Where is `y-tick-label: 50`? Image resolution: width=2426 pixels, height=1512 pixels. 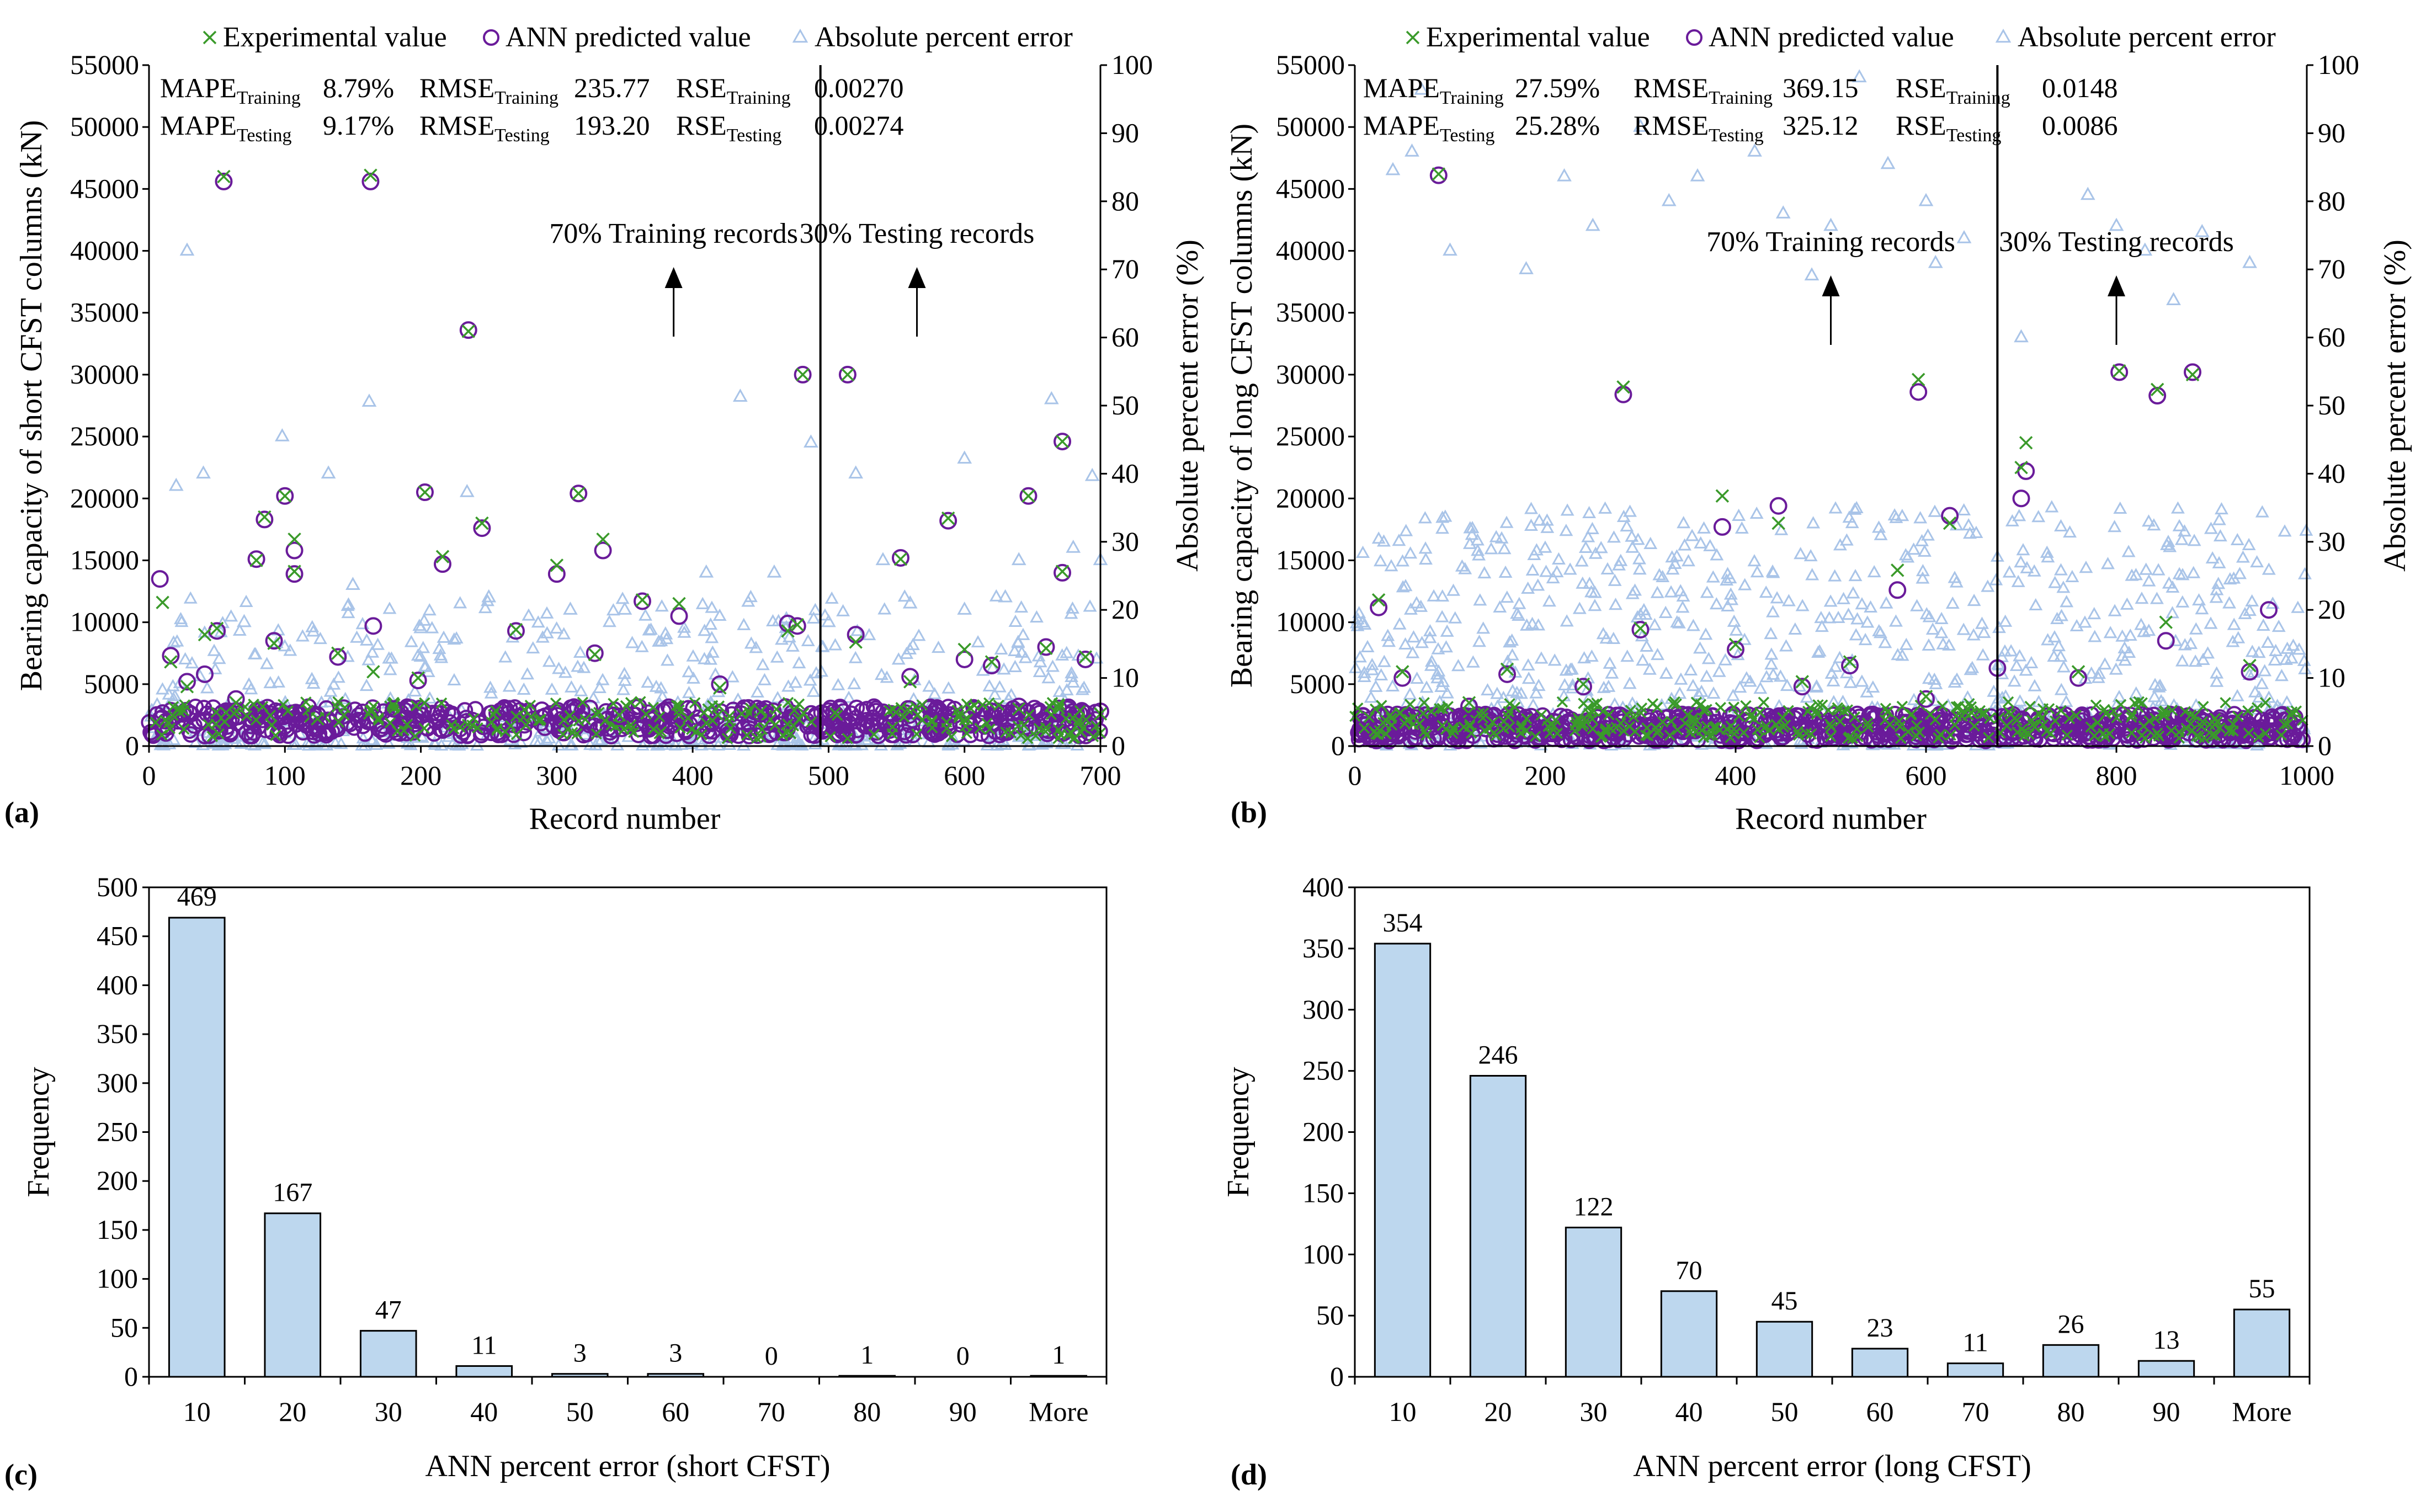
y-tick-label: 50 is located at coordinates (124, 1327).